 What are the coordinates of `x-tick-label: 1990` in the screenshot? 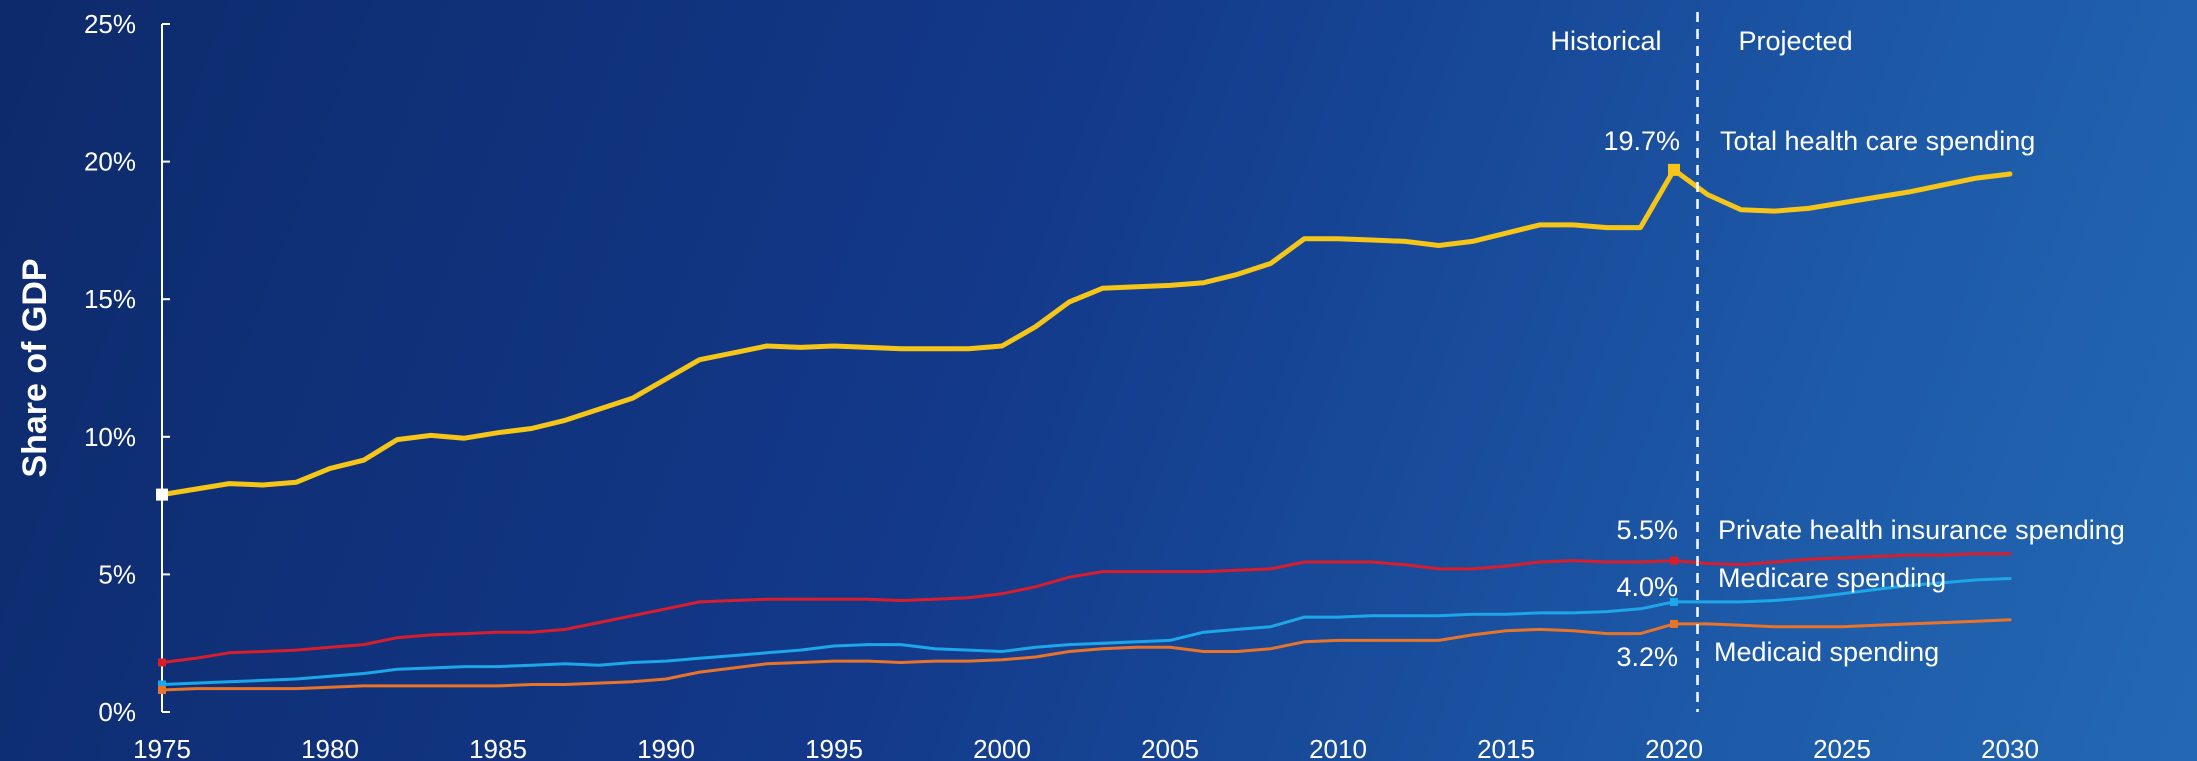 It's located at (666, 747).